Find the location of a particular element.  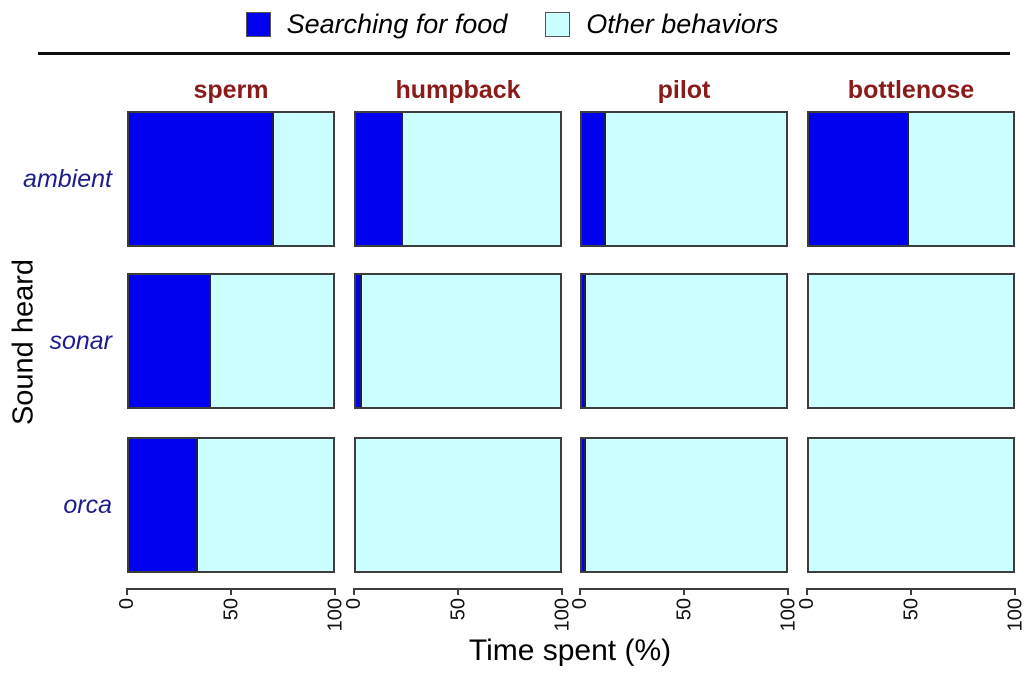

facet-column-header-sperm: sperm is located at coordinates (231, 90).